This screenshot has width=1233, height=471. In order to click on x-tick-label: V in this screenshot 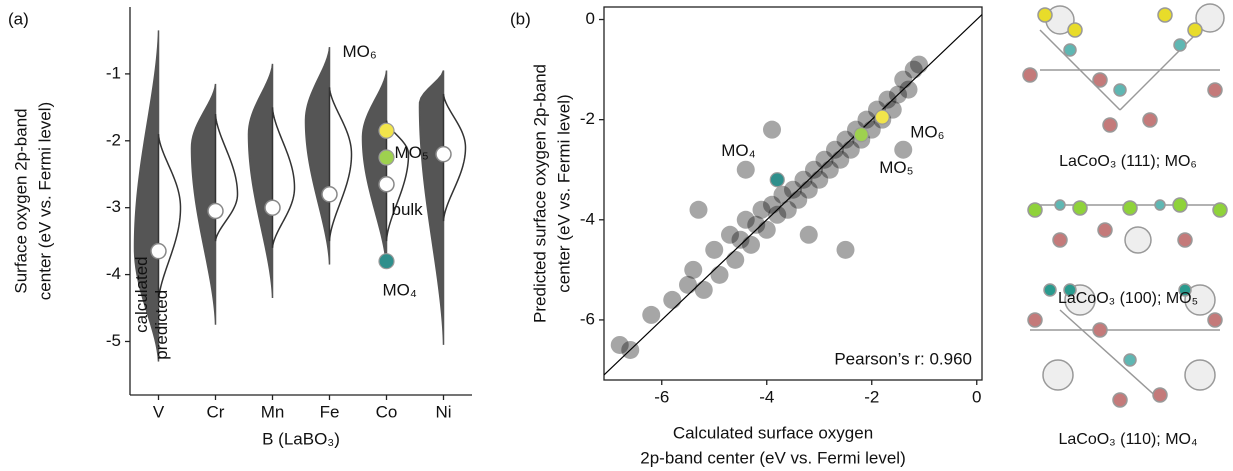, I will do `click(159, 411)`.